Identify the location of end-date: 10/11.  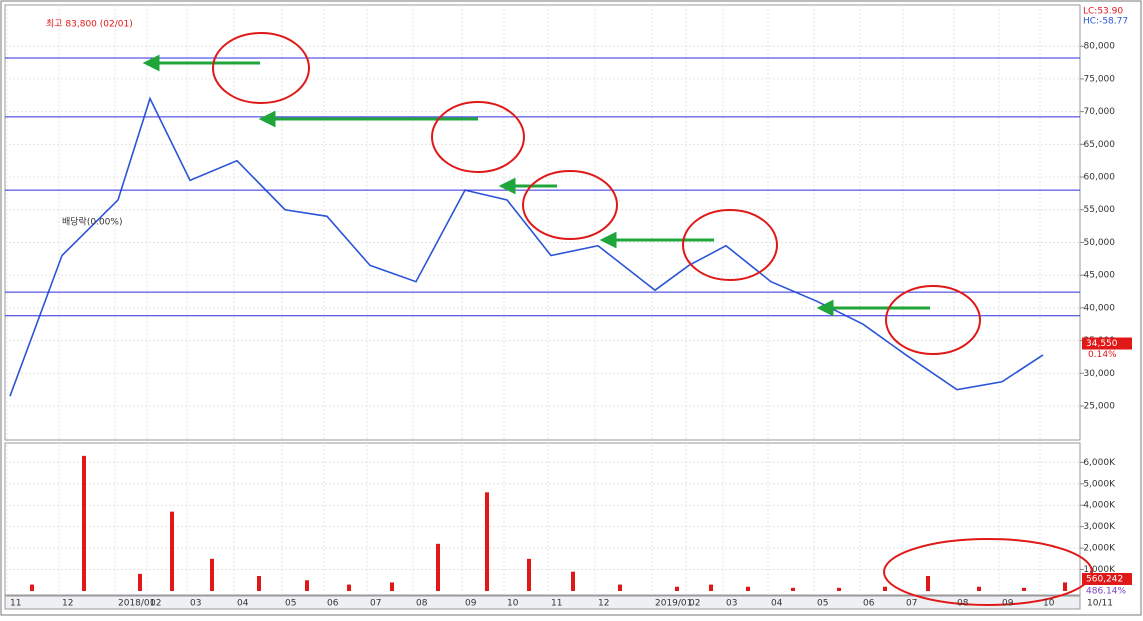
(1100, 604).